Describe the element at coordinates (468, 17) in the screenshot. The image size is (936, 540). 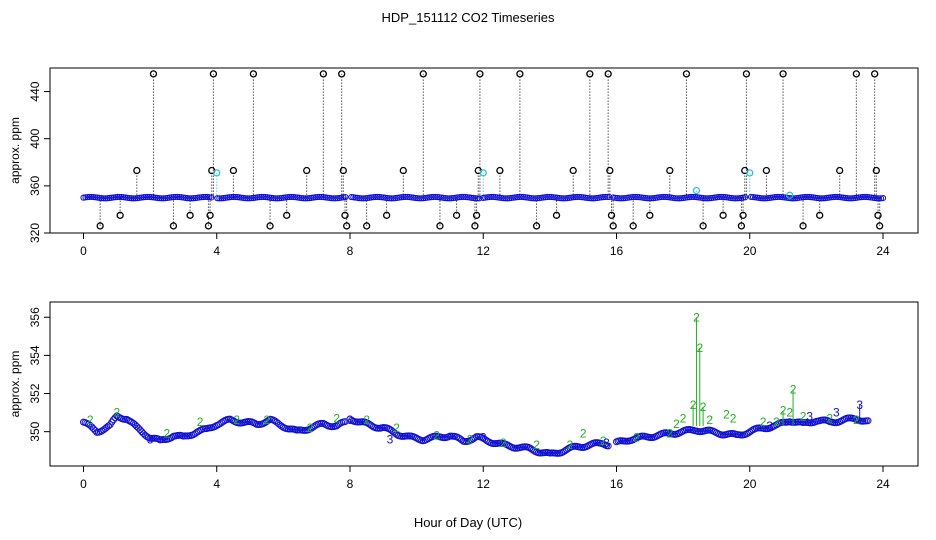
I see `chart-title: HDP_151112 CO2 Timeseries` at that location.